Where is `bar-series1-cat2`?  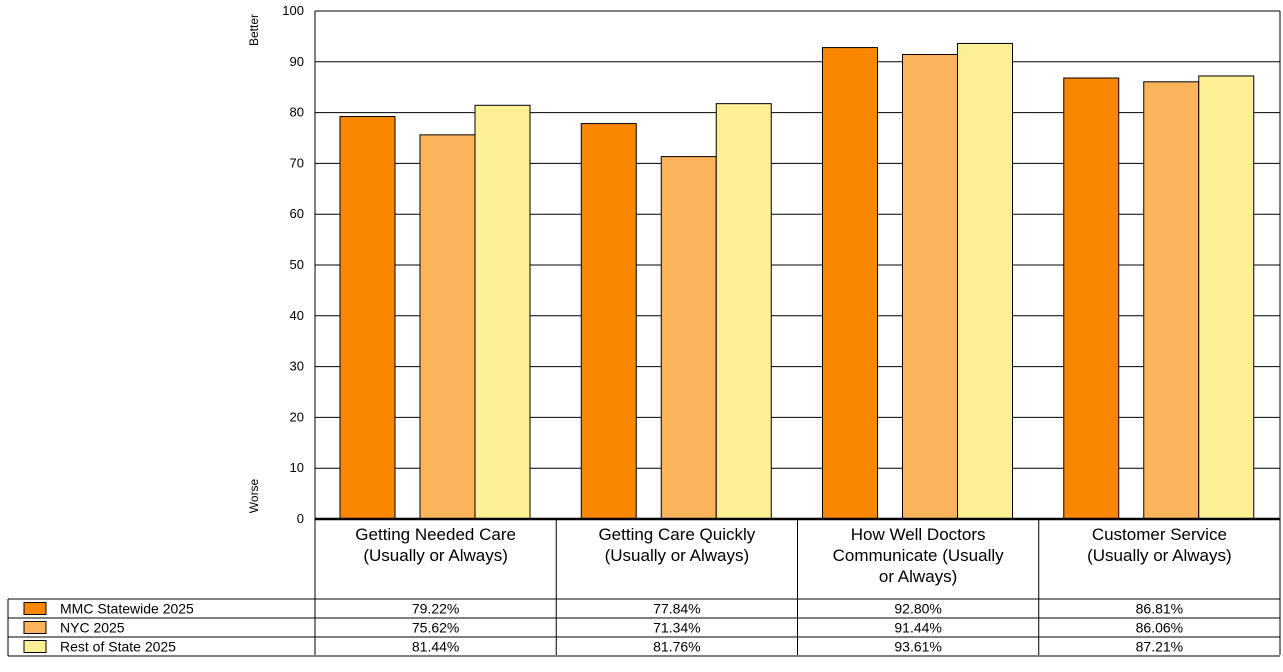 bar-series1-cat2 is located at coordinates (930, 286).